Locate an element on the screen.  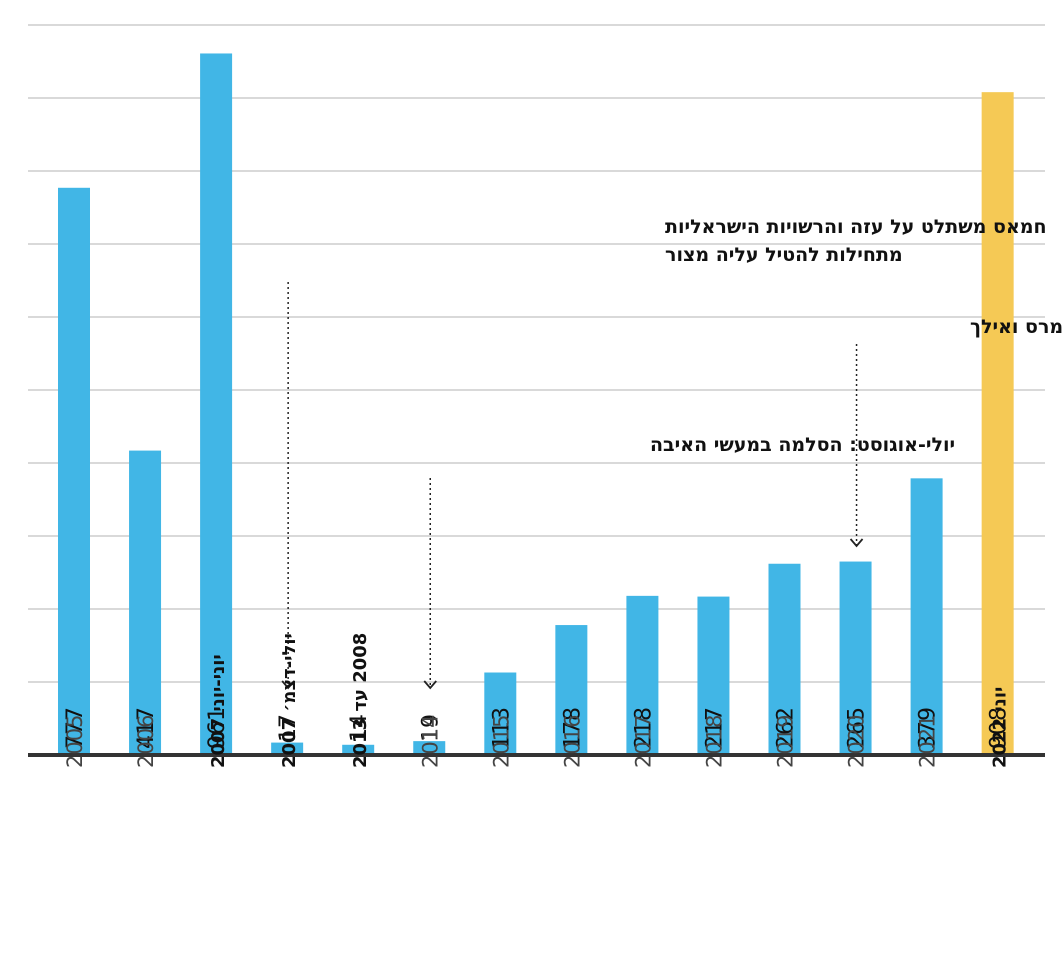
x-tick-label: 2015 is located at coordinates (501, 741).